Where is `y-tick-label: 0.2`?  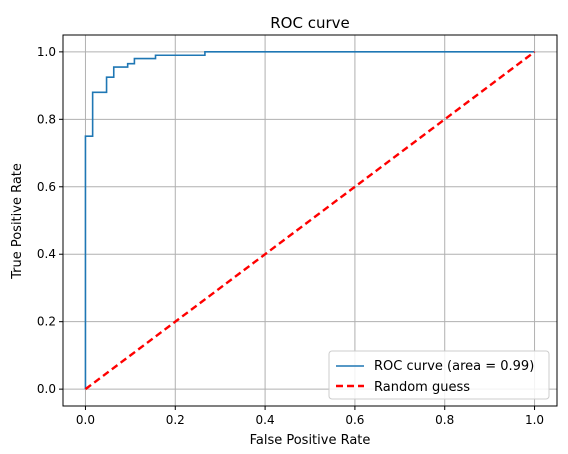
y-tick-label: 0.2 is located at coordinates (46, 322).